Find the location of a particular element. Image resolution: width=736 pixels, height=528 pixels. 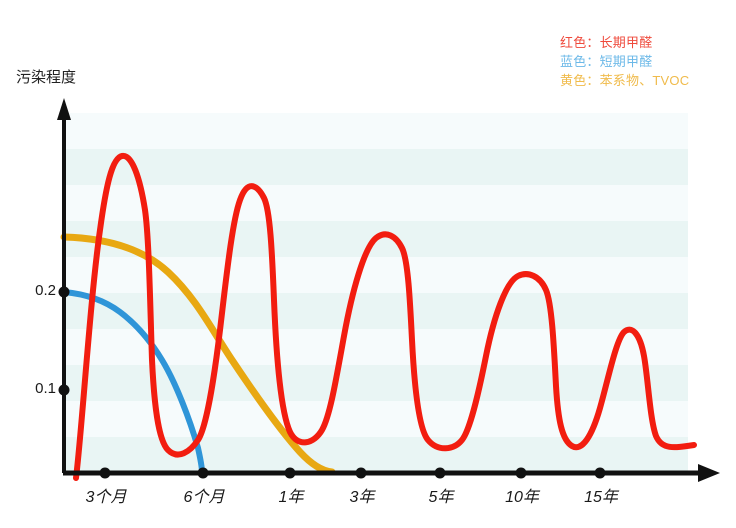

chart-legend: 红色：长期甲醛 蓝色：短期甲醛 黄色：苯系物、TVOC is located at coordinates (640, 61).